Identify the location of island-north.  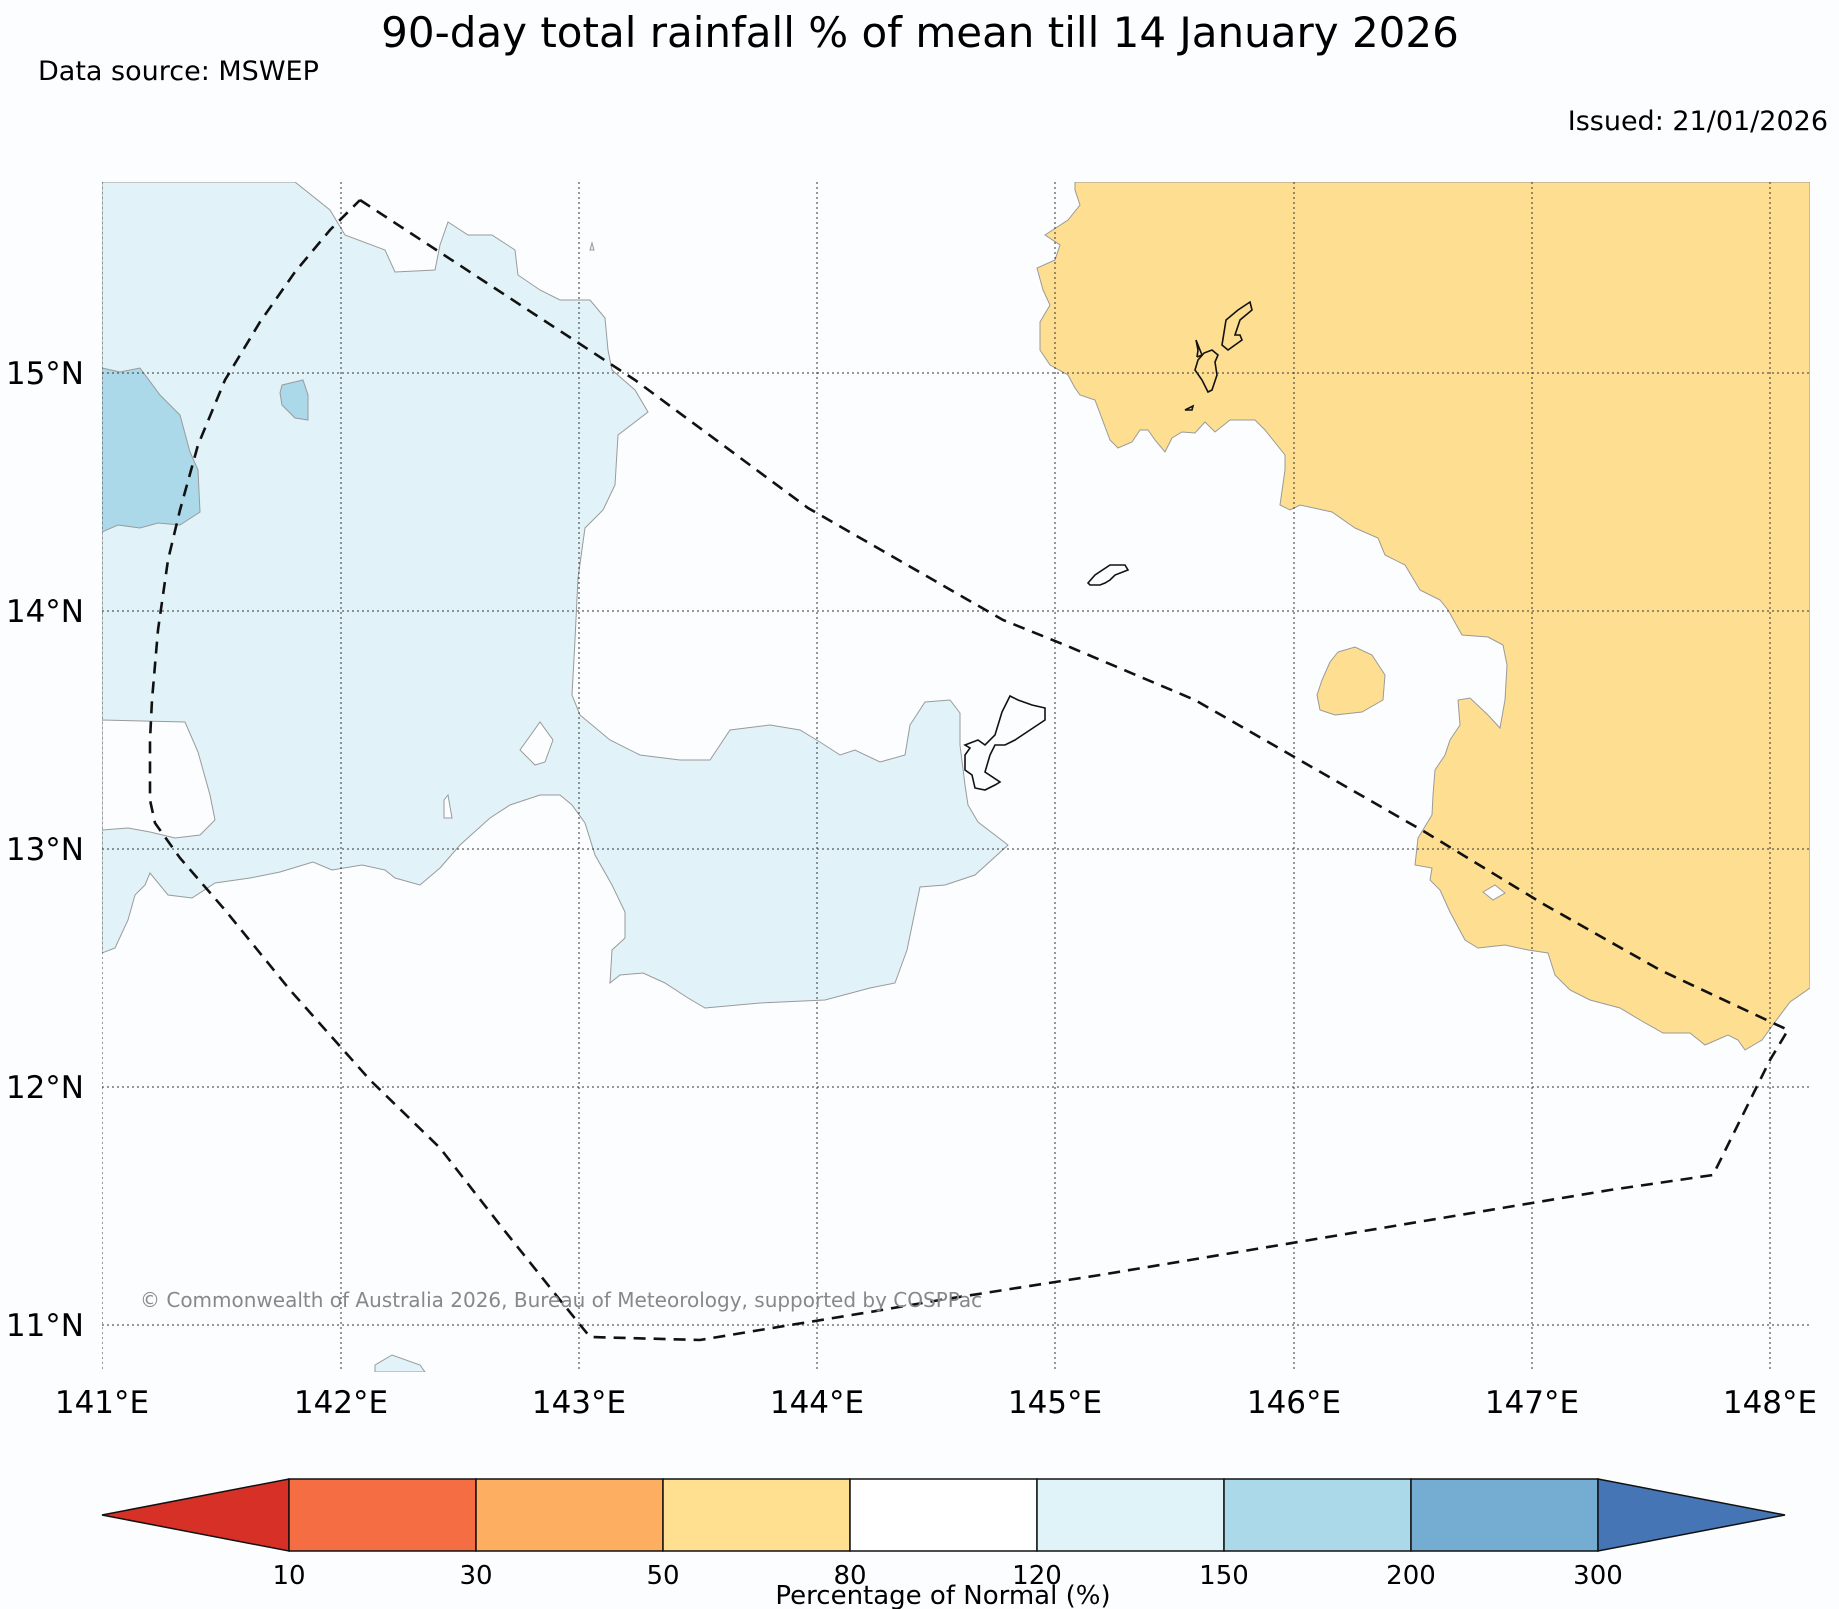
(1237, 326).